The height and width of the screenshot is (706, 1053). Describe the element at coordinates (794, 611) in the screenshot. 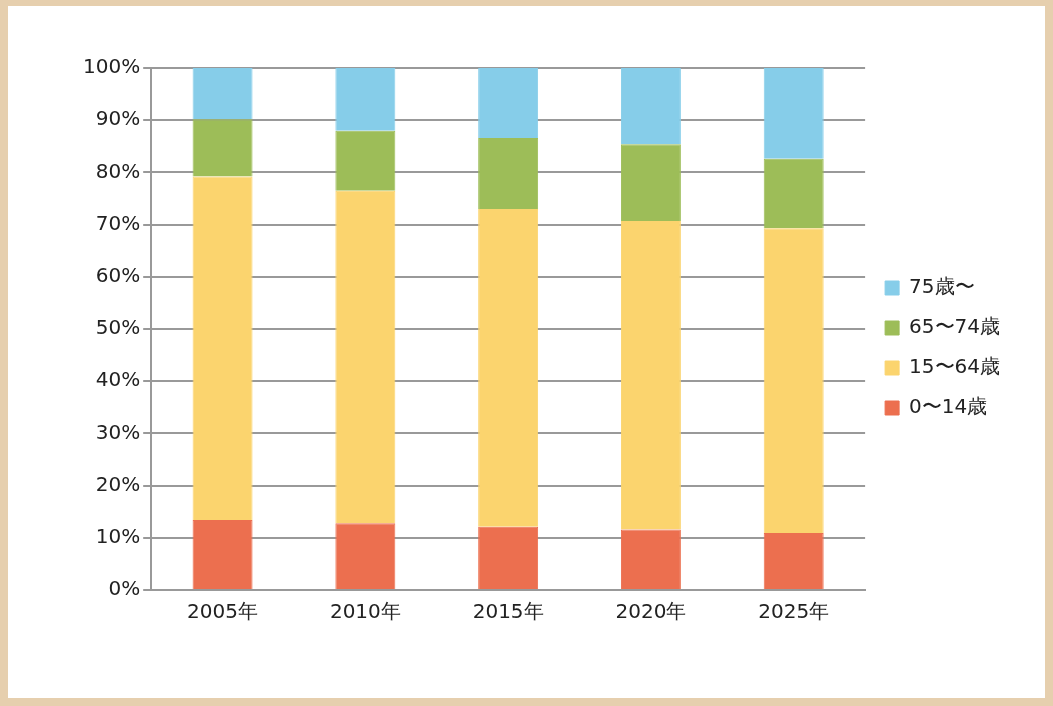

I see `x-tick-label: 2025年` at that location.